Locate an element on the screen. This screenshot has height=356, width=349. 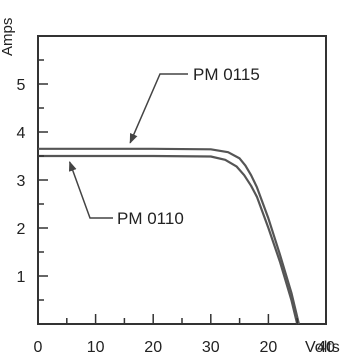
y-tick-label: 5 is located at coordinates (21, 85).